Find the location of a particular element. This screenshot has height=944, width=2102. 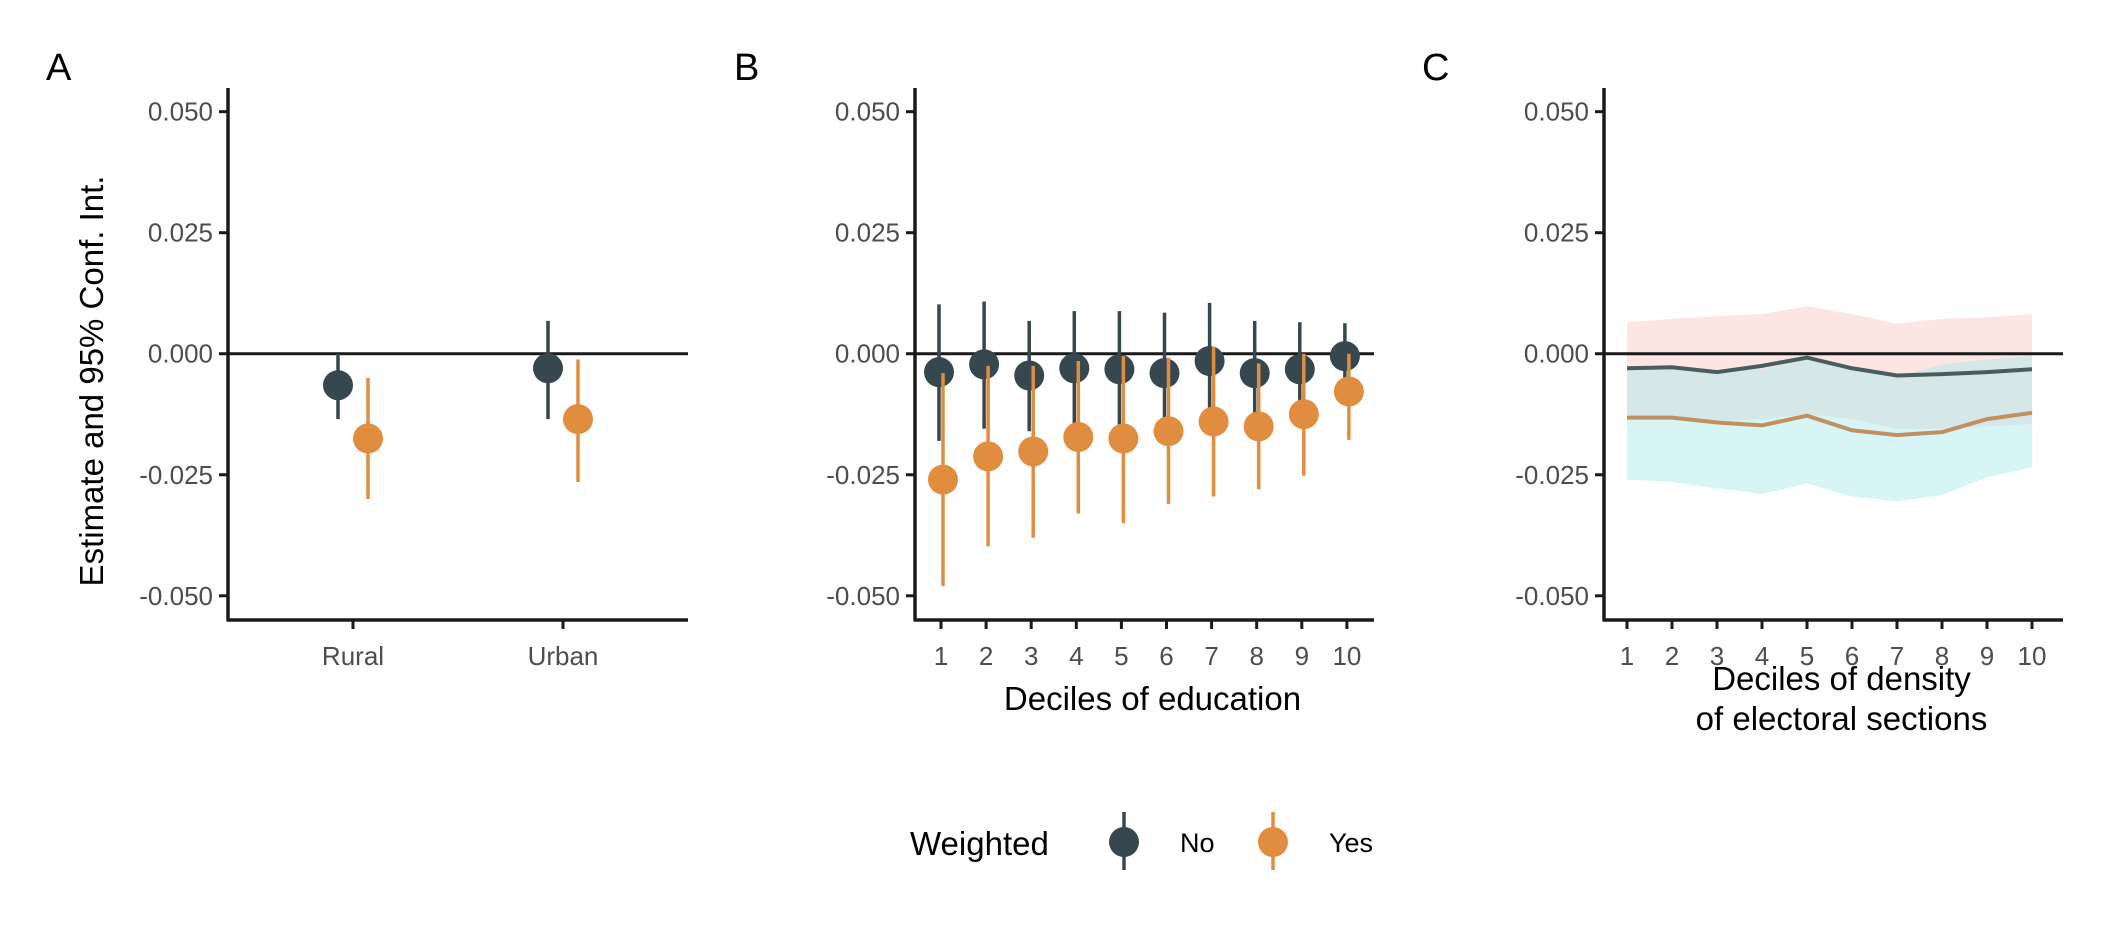

ci-band-yes is located at coordinates (1829, 429).